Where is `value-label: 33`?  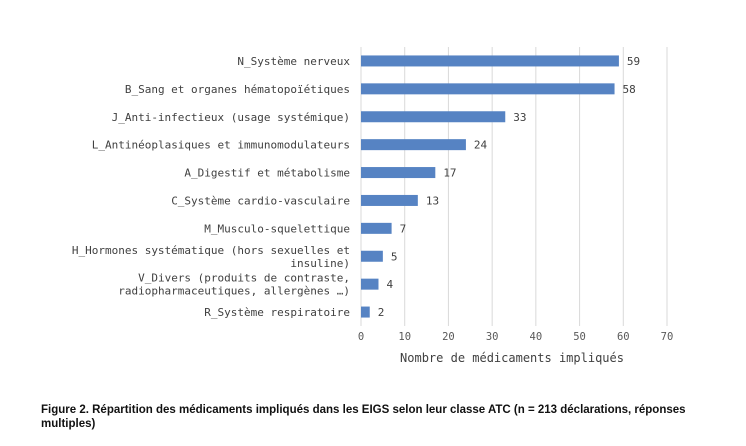
value-label: 33 is located at coordinates (519, 117).